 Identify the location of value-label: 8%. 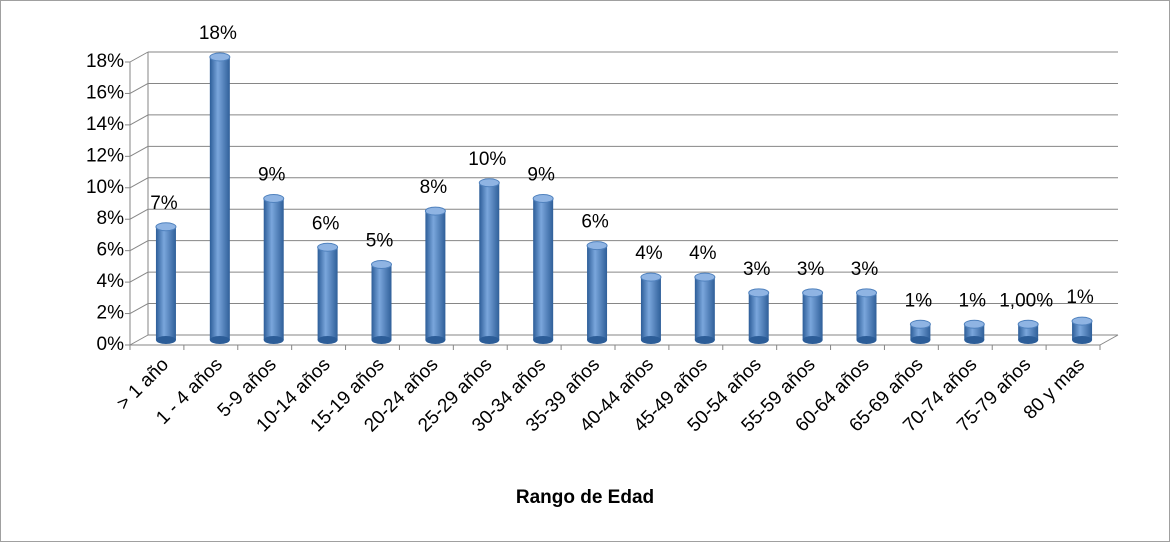
(434, 187).